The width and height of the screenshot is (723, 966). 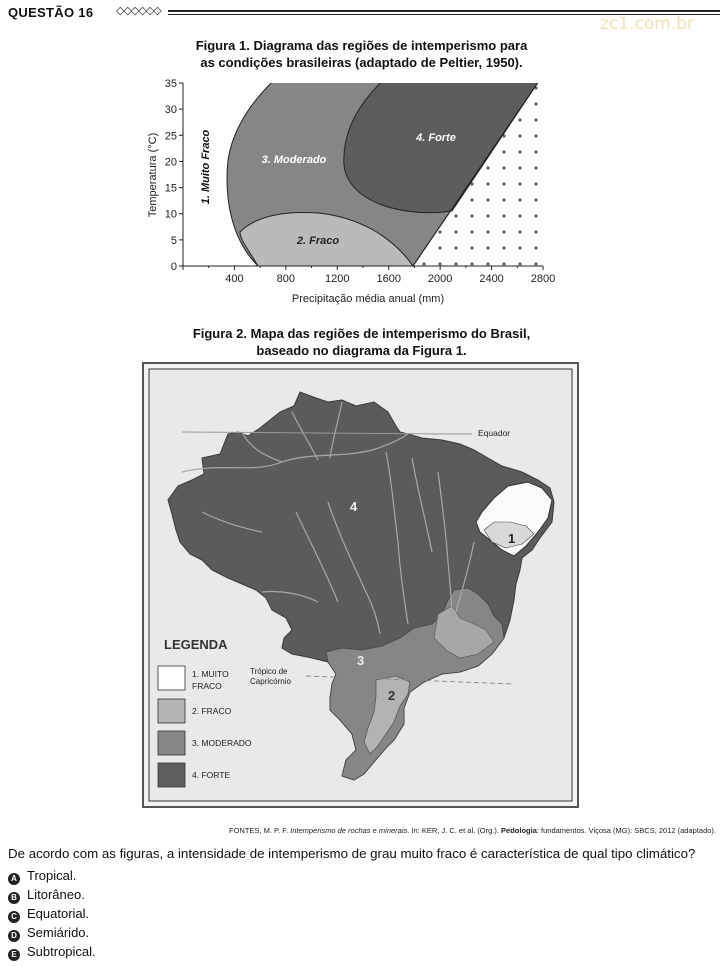 What do you see at coordinates (14, 917) in the screenshot?
I see `option-letter-c: C` at bounding box center [14, 917].